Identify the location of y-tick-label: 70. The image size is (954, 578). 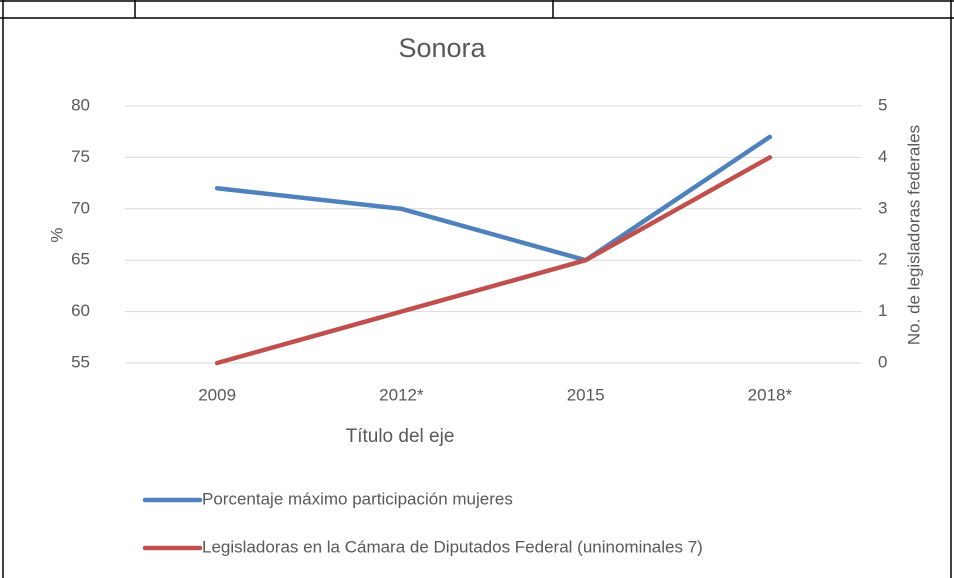
(80, 207).